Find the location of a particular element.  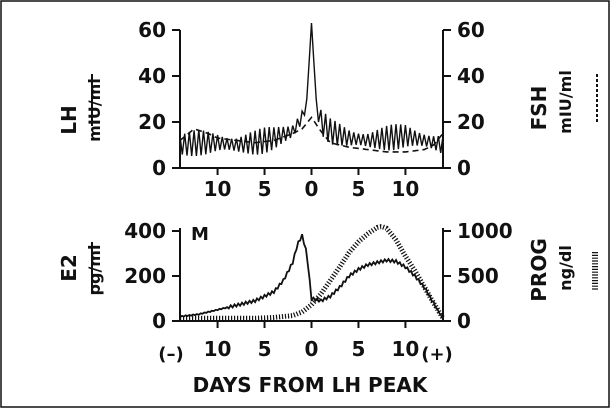

fsh-series-line is located at coordinates (311, 134).